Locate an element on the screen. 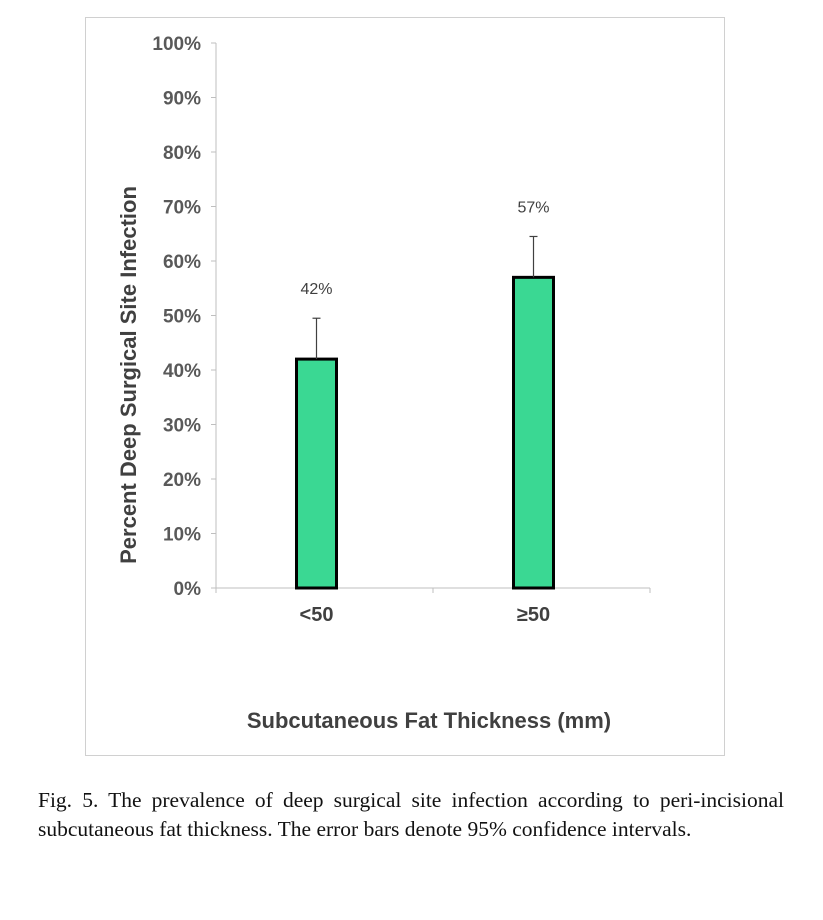  y-tick-label: 40% is located at coordinates (182, 371).